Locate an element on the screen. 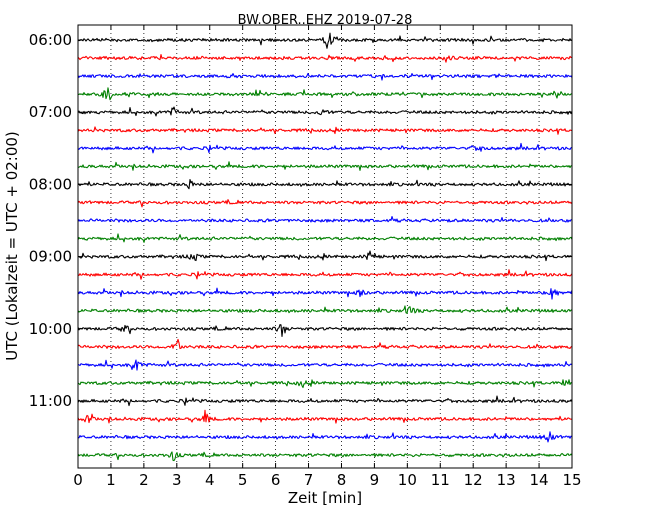 The image size is (650, 520). x-tick-label: 4 is located at coordinates (210, 480).